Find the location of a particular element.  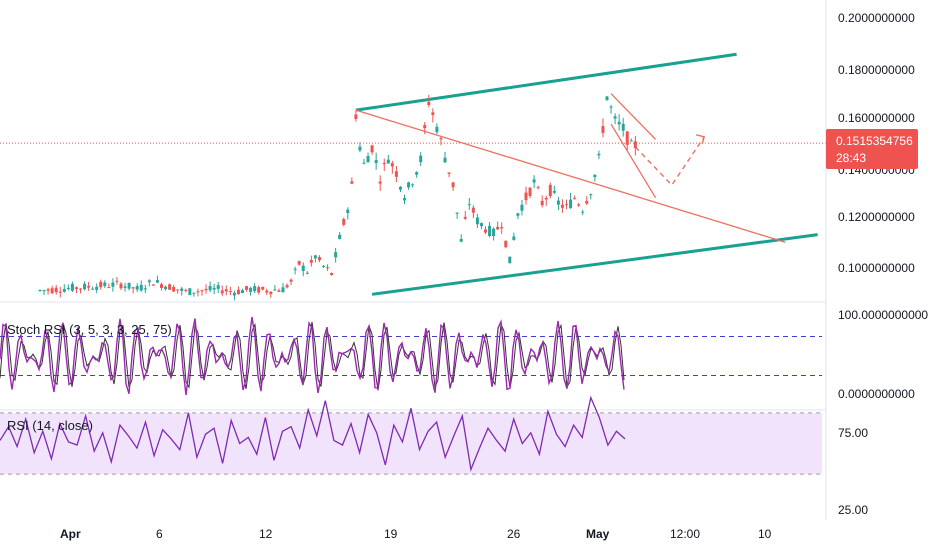

stoch-d-line is located at coordinates (312, 356).